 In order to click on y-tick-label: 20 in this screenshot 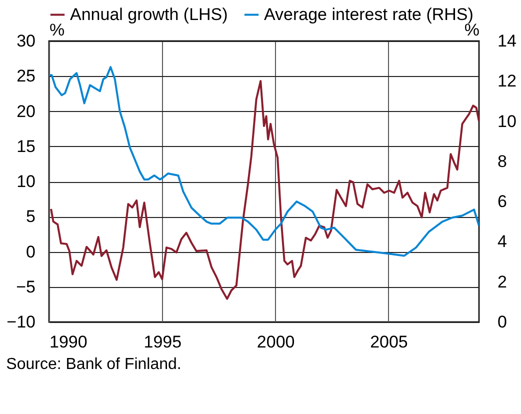, I will do `click(26, 111)`.